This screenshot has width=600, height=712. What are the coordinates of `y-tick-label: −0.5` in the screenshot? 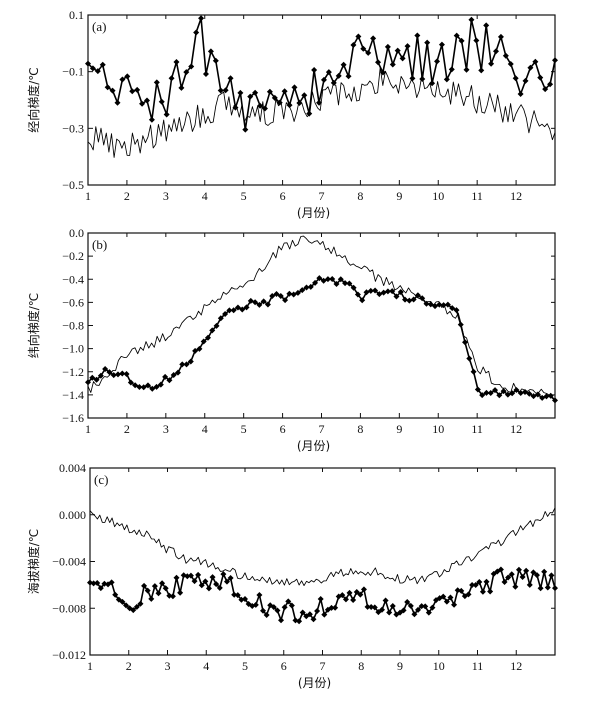 It's located at (73, 185).